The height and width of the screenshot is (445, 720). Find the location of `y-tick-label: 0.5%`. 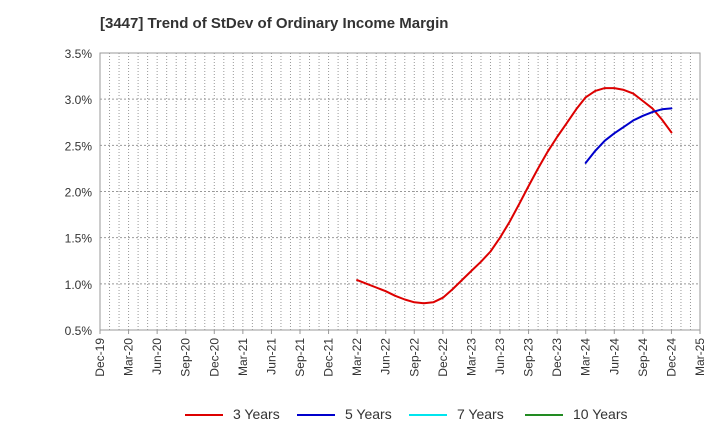

y-tick-label: 0.5% is located at coordinates (79, 331).